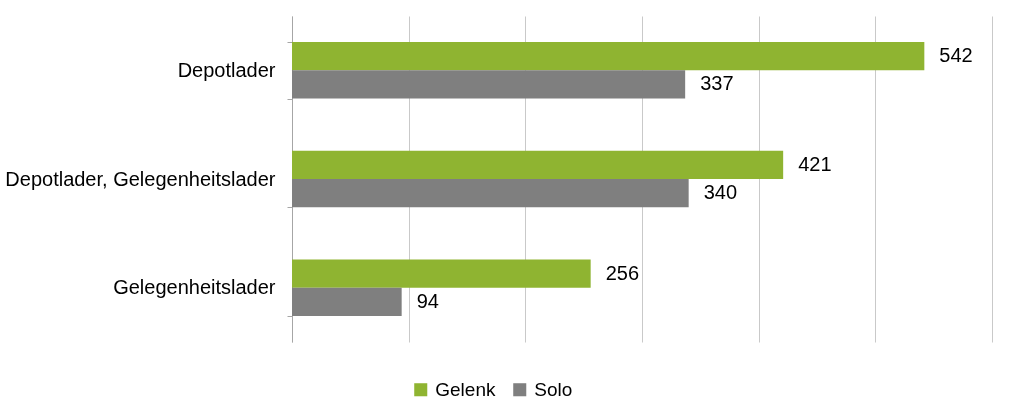 The image size is (1019, 400). Describe the element at coordinates (140, 178) in the screenshot. I see `y-tick-label: Depotlader, Gelegenheitslader` at that location.